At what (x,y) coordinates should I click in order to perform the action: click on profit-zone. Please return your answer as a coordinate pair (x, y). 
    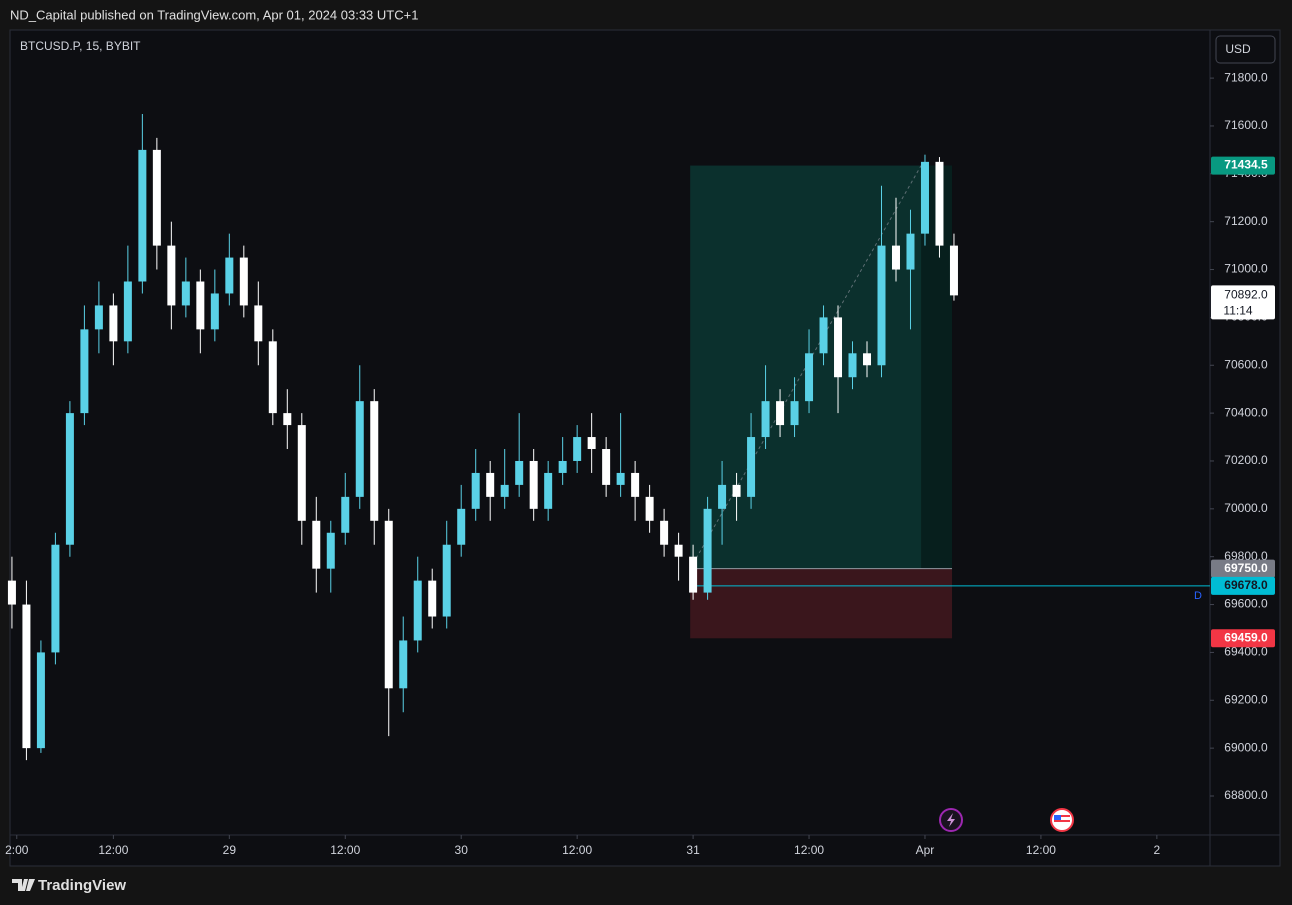
    Looking at the image, I should click on (821, 367).